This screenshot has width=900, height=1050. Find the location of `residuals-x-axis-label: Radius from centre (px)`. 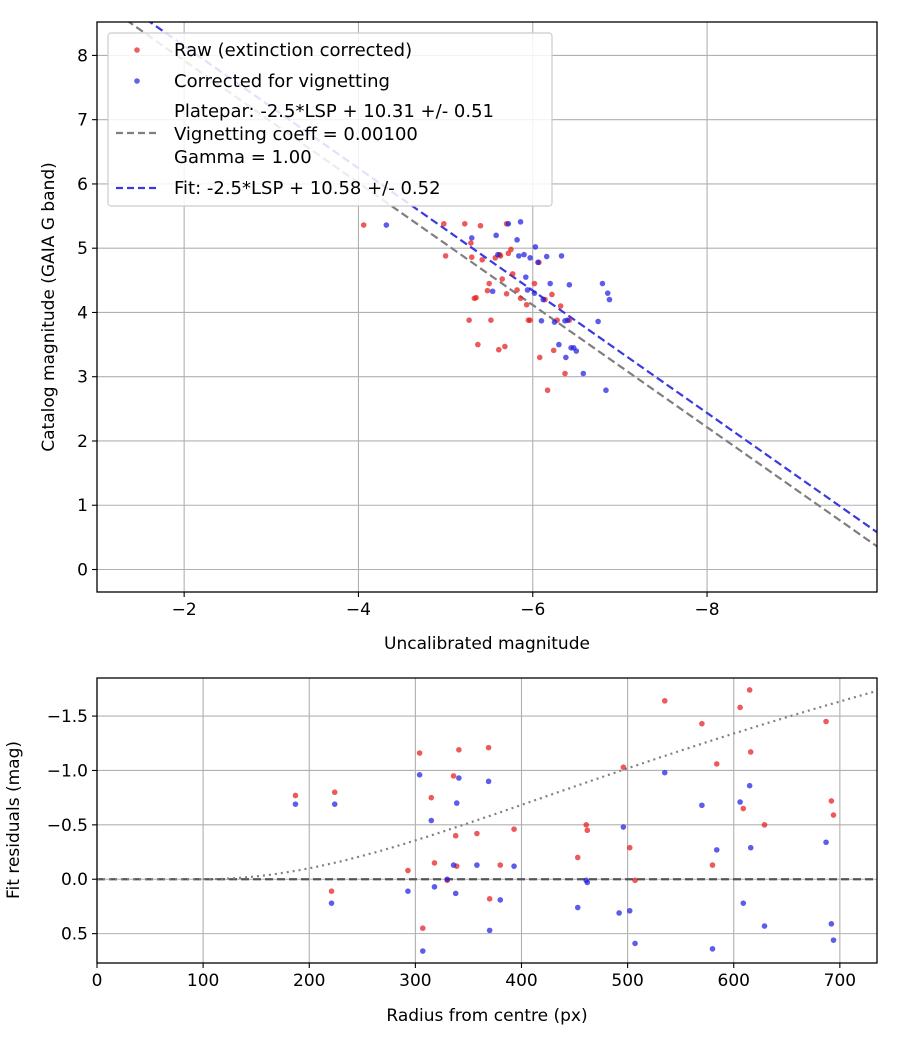

residuals-x-axis-label: Radius from centre (px) is located at coordinates (486, 1016).